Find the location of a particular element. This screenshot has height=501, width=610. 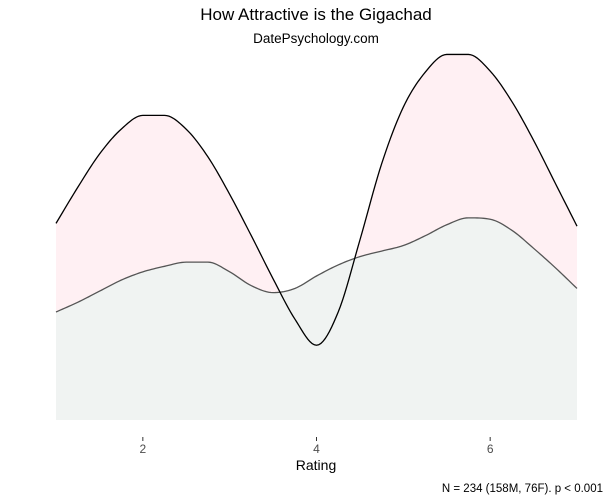

x-tick-label: 4 is located at coordinates (316, 449).